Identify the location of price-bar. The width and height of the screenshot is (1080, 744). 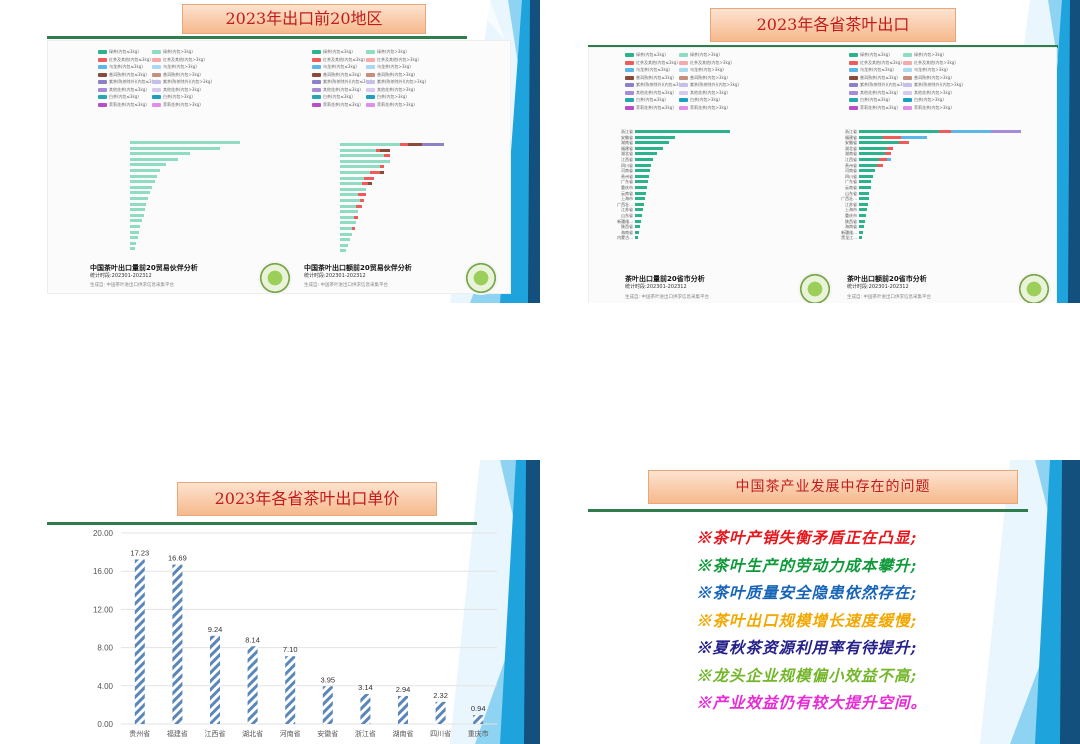
(440, 712).